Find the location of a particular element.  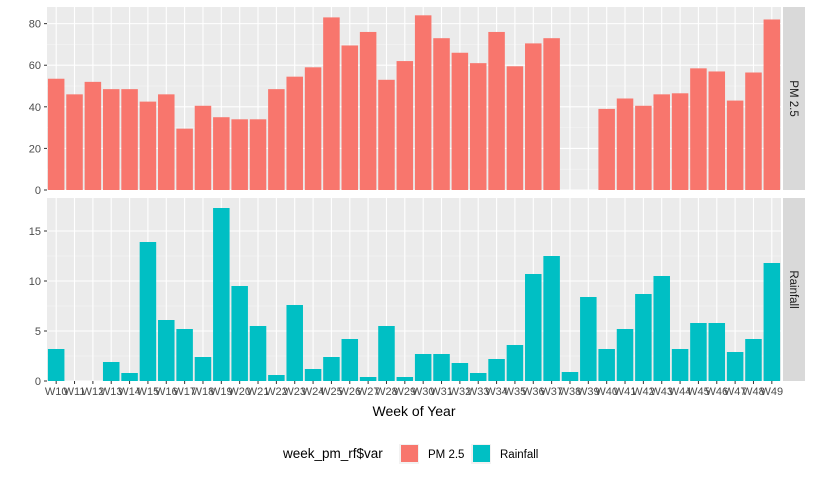

bar-W25 is located at coordinates (331, 369).